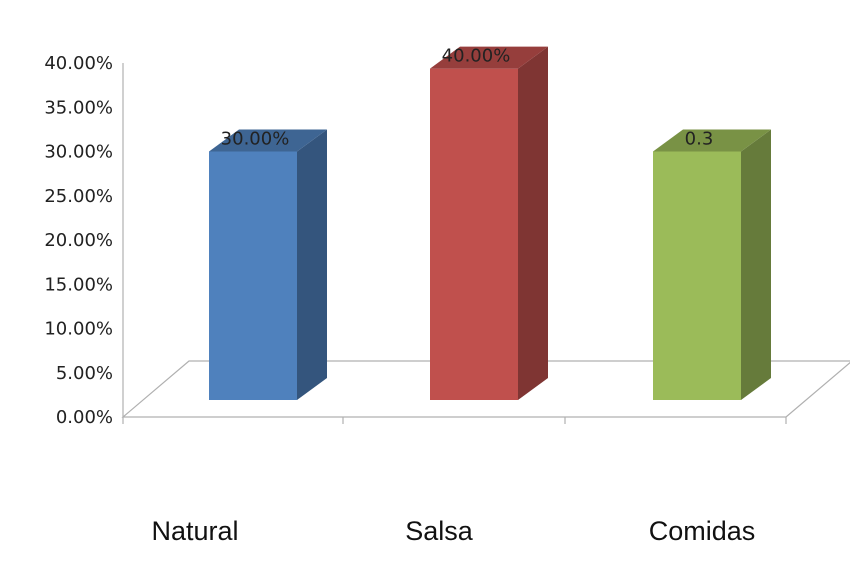  What do you see at coordinates (78, 63) in the screenshot?
I see `y-tick-label: 40.00%` at bounding box center [78, 63].